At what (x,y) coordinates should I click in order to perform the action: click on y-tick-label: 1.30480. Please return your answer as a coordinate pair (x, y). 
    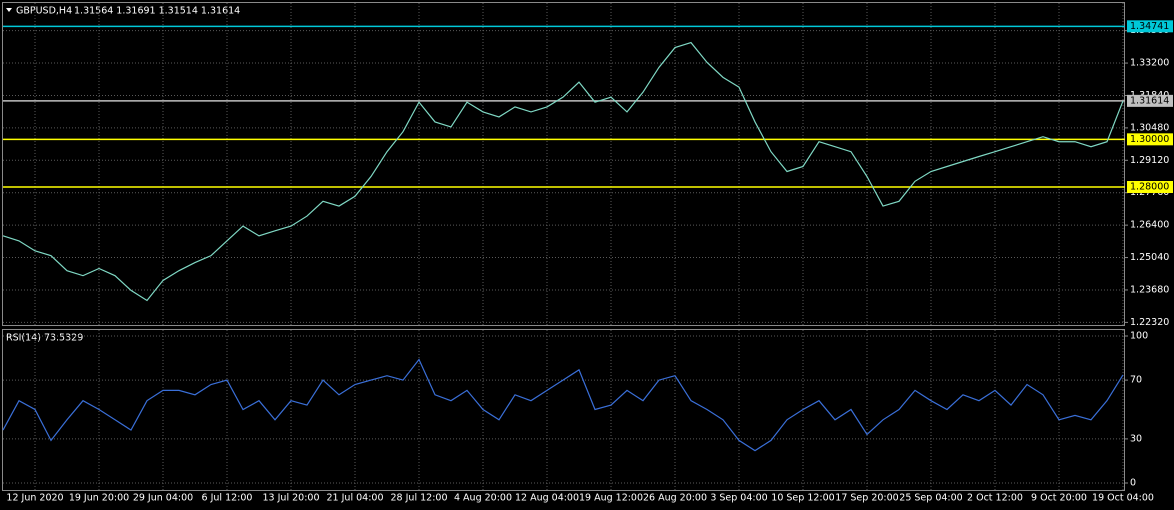
    Looking at the image, I should click on (1149, 127).